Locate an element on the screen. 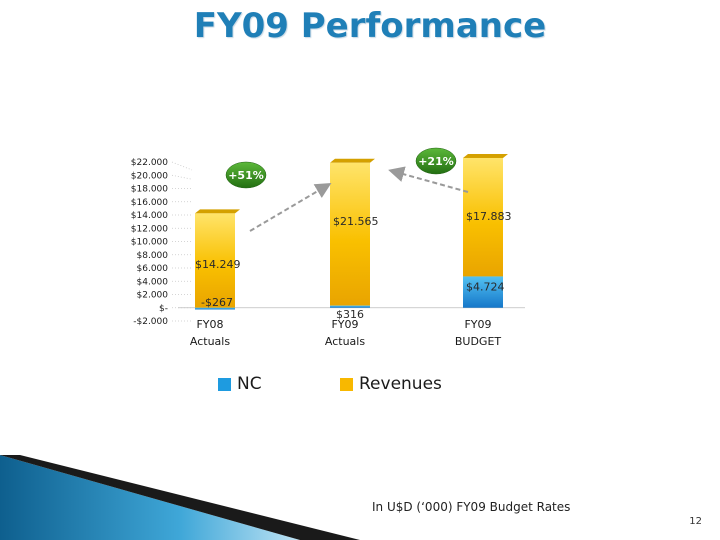  growth-badge-label: +21% is located at coordinates (436, 161).